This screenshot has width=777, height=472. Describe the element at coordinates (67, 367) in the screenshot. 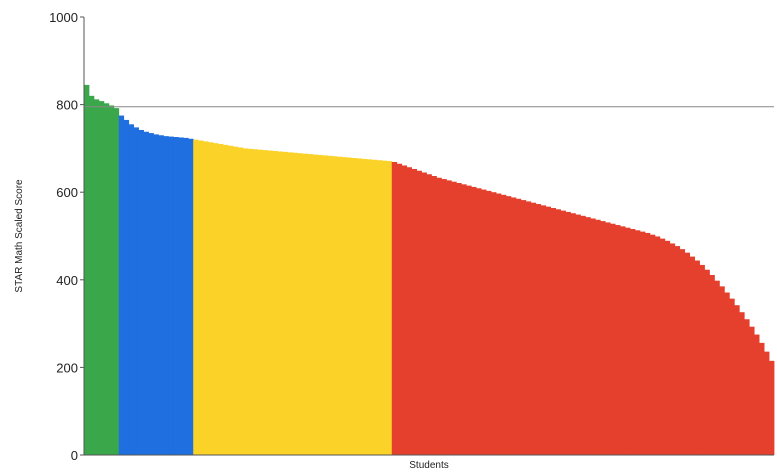

I see `y-tick-label: 200` at that location.